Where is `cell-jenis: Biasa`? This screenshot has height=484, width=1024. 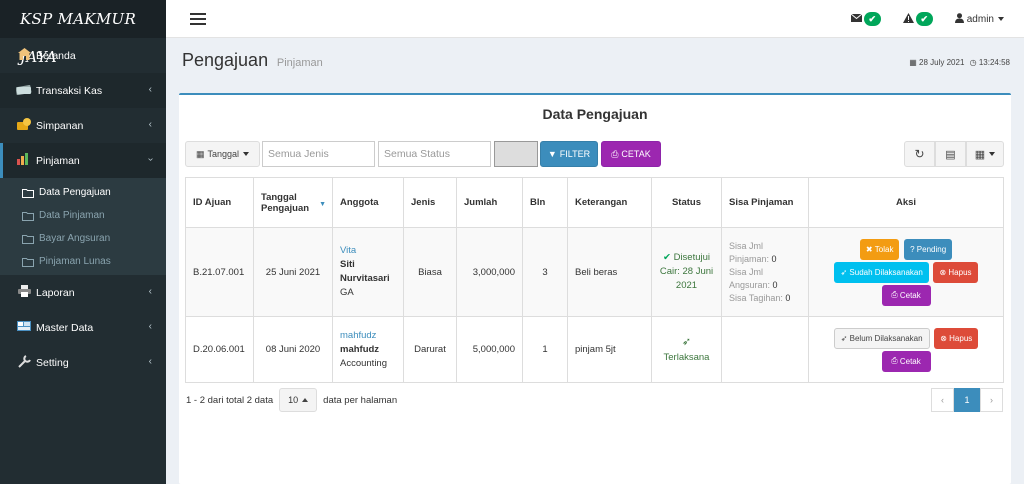 cell-jenis: Biasa is located at coordinates (430, 272).